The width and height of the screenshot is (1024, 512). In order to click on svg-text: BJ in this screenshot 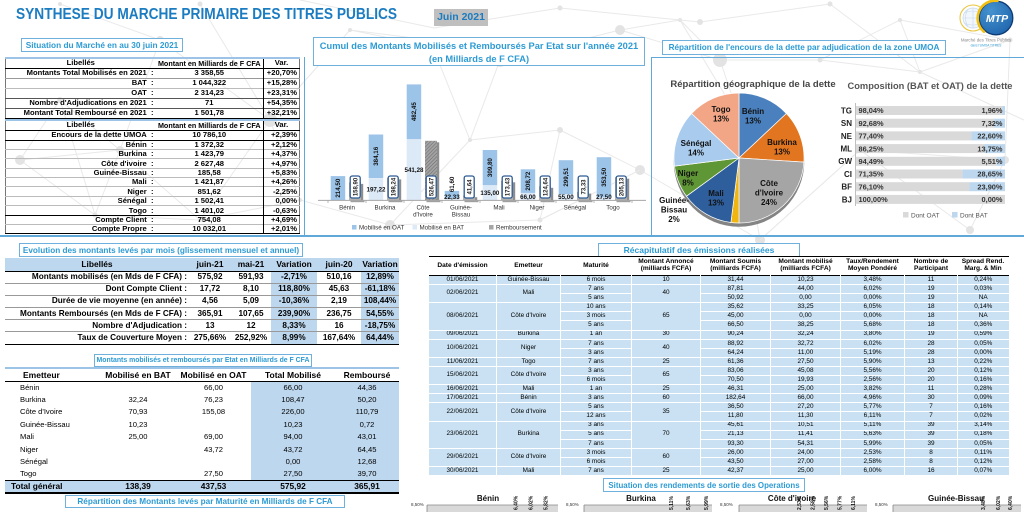, I will do `click(847, 199)`.